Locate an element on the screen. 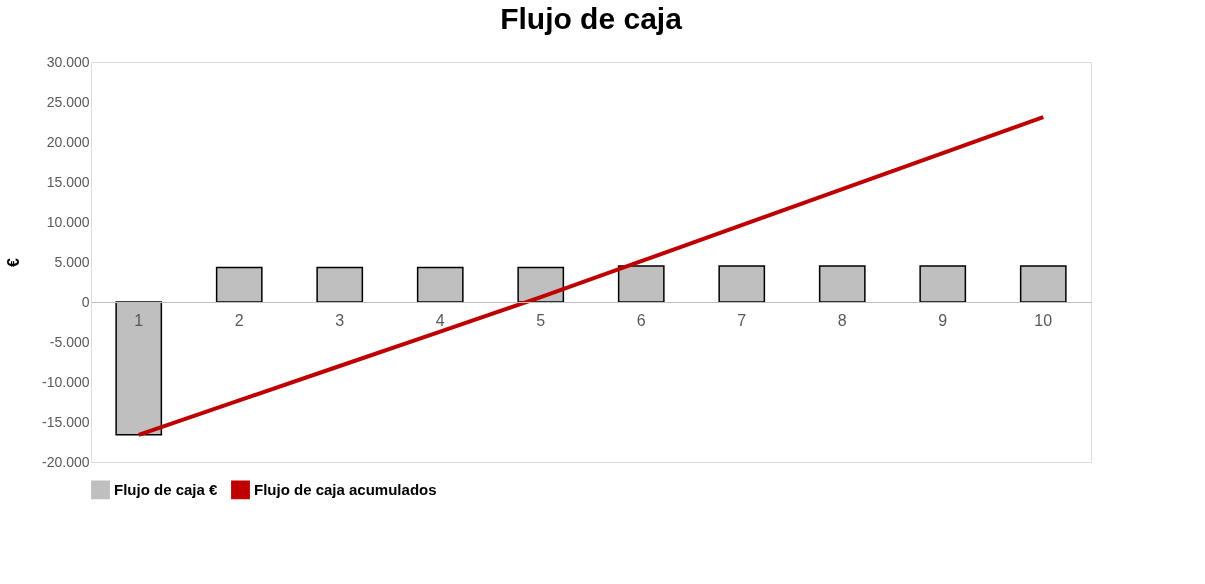 The width and height of the screenshot is (1205, 584). y-tick-label: -15.000 is located at coordinates (66, 421).